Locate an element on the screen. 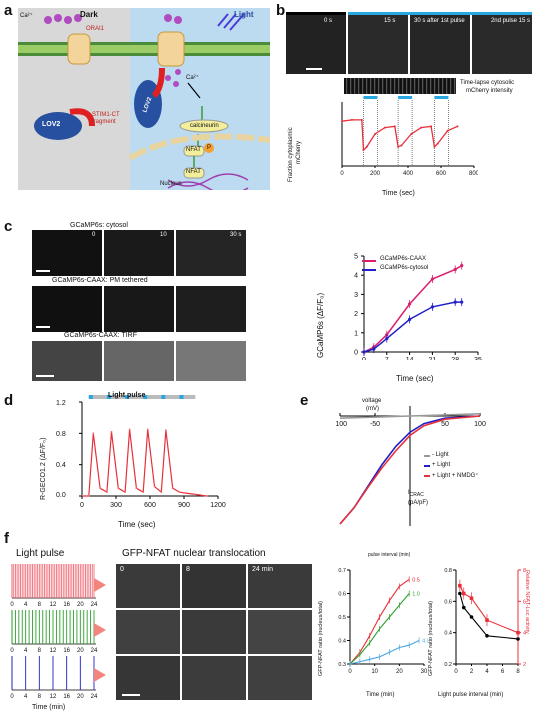 This screenshot has height=717, width=538. d-ytick-label: 1.2 is located at coordinates (61, 403).